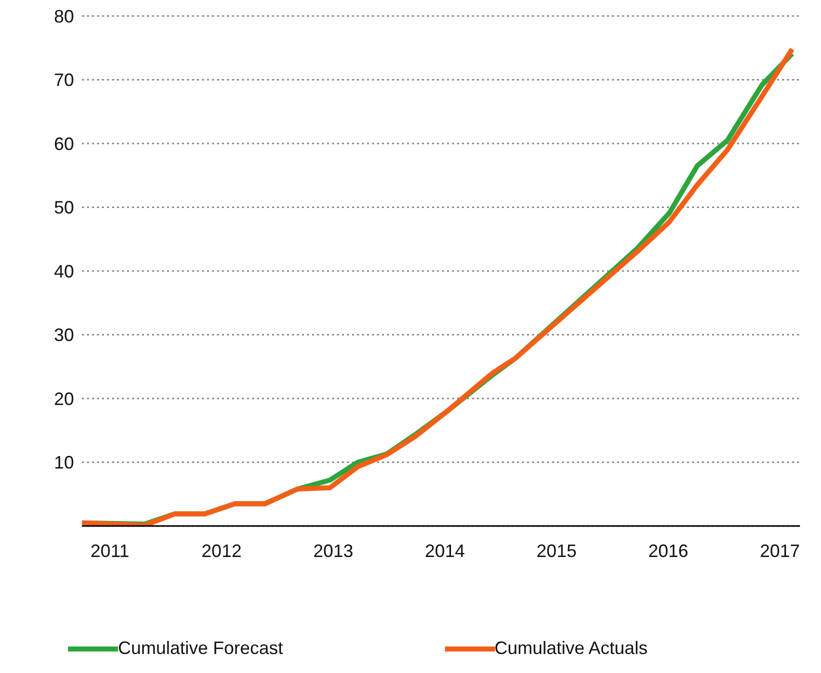 This screenshot has width=821, height=673. What do you see at coordinates (64, 16) in the screenshot?
I see `y-tick-label: 80` at bounding box center [64, 16].